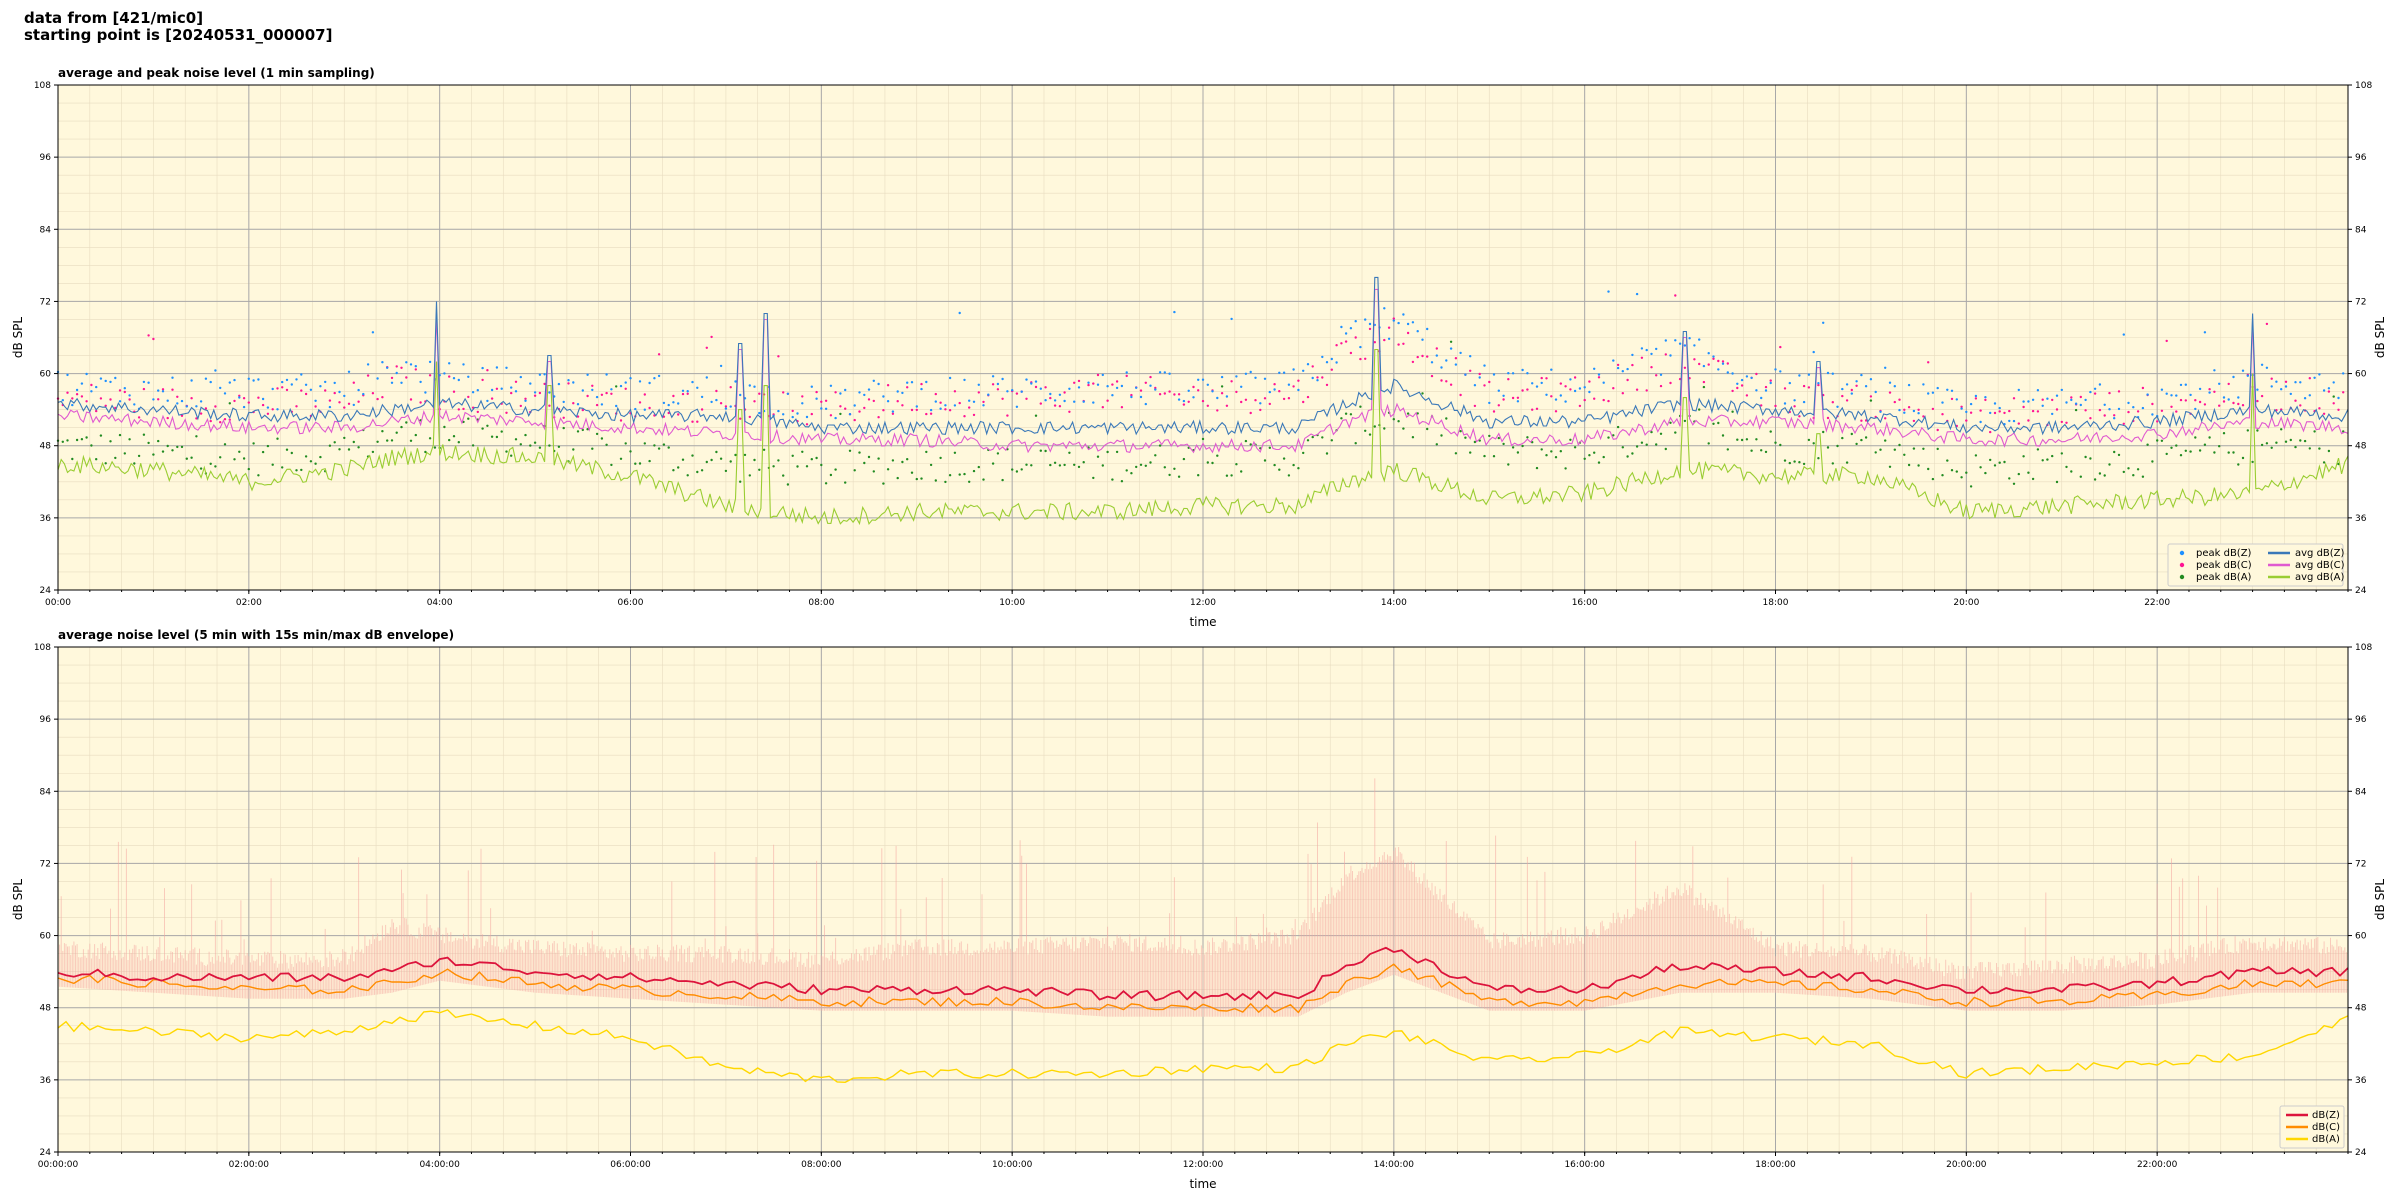  What do you see at coordinates (2361, 591) in the screenshot?
I see `y-tick-label-right: 24` at bounding box center [2361, 591].